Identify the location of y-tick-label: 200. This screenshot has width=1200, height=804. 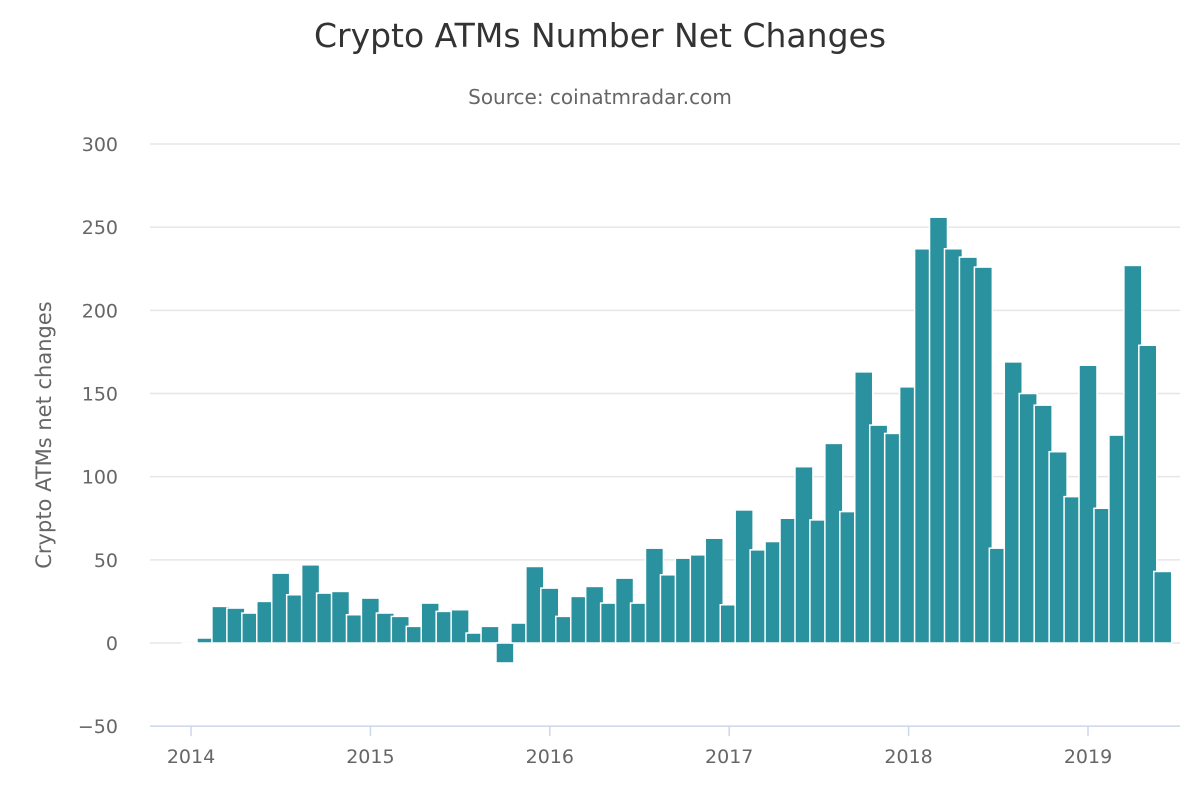
(100, 311).